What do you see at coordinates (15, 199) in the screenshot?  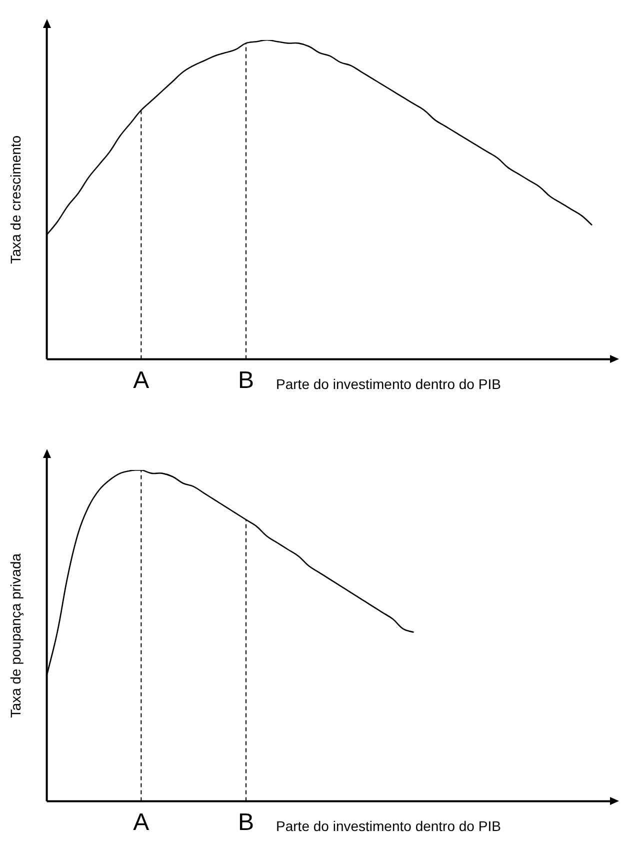 I see `y-axis-title: Taxa de crescimento` at bounding box center [15, 199].